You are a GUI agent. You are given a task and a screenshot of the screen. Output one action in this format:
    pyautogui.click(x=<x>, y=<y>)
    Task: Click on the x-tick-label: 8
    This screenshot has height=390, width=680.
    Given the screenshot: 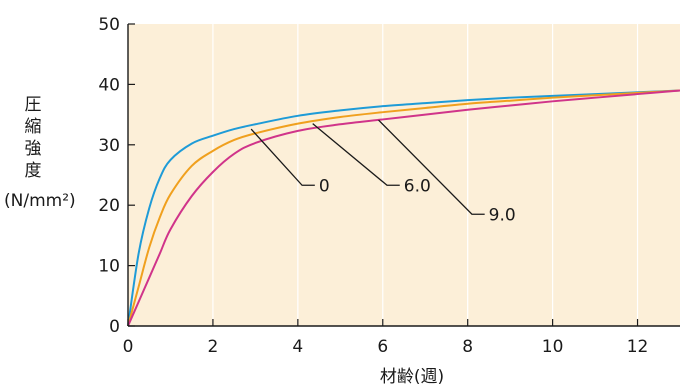 What is the action you would take?
    pyautogui.click(x=467, y=347)
    